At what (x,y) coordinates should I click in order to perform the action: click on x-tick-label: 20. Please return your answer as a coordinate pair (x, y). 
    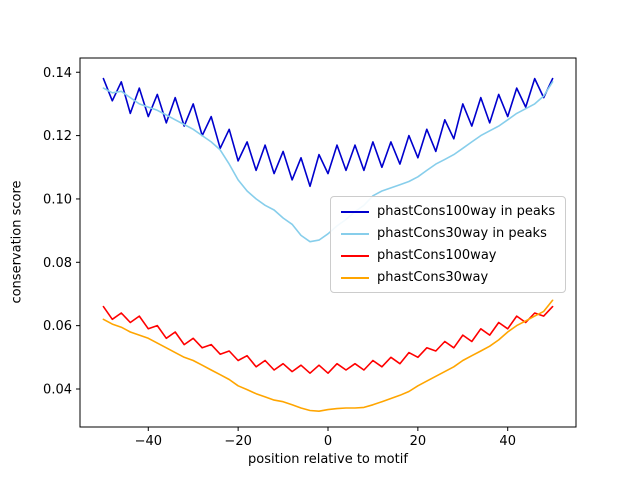
    Looking at the image, I should click on (418, 441).